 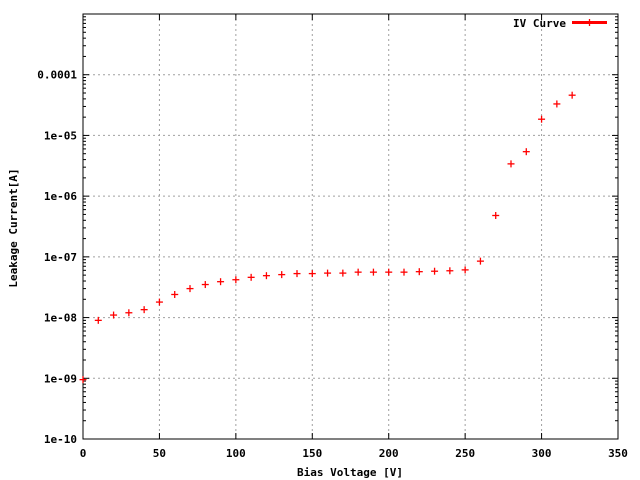 What do you see at coordinates (60, 135) in the screenshot?
I see `y-tick-label: 1e-05` at bounding box center [60, 135].